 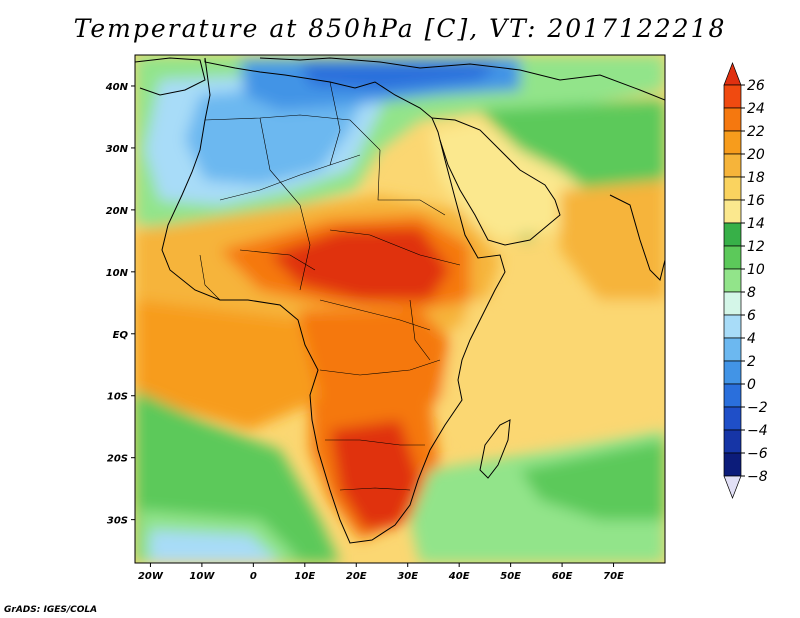 What do you see at coordinates (732, 74) in the screenshot?
I see `colorbar-top-arrow` at bounding box center [732, 74].